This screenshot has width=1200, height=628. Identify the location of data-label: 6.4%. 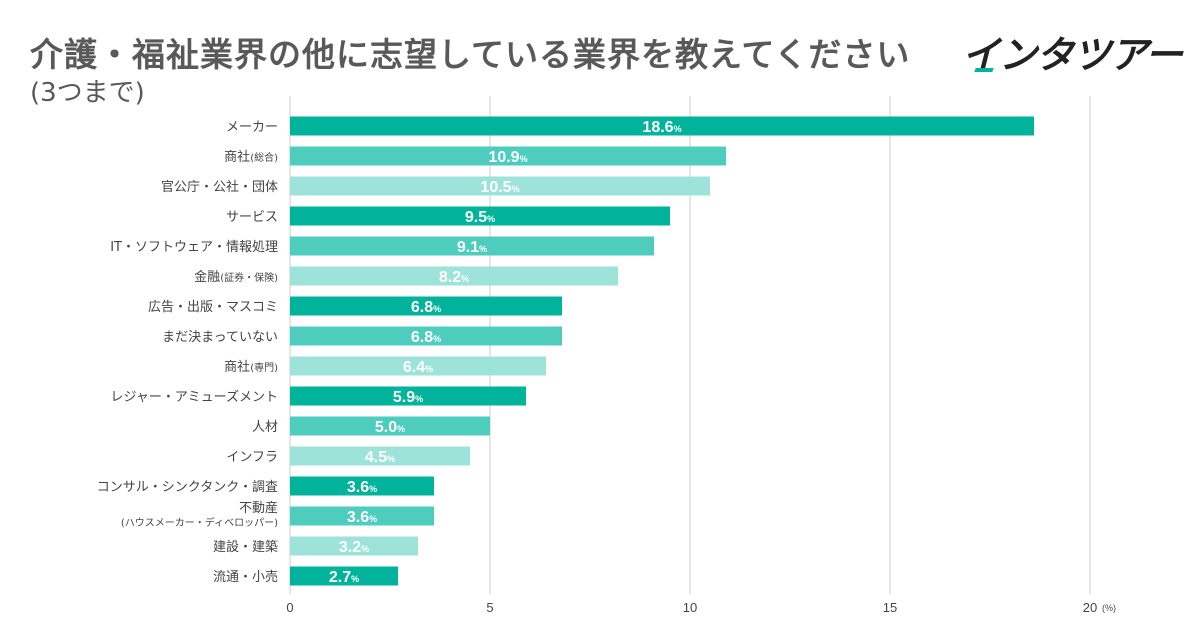
(418, 367).